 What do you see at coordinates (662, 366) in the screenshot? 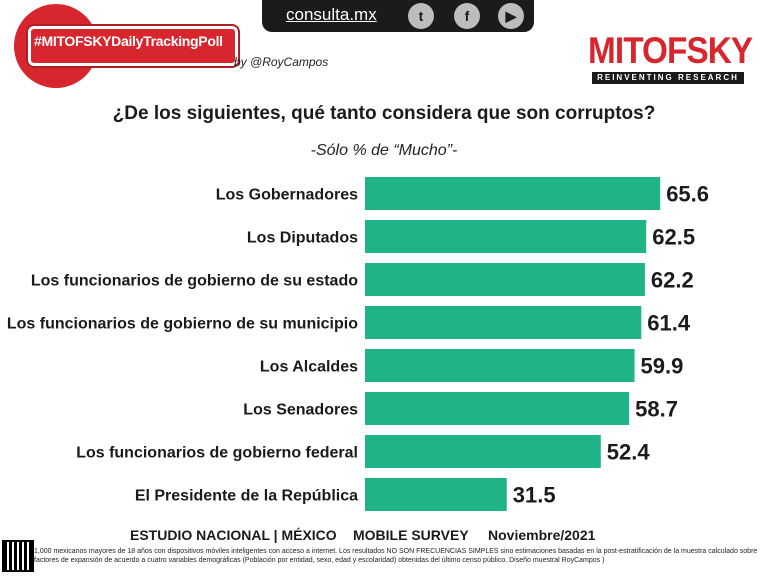
I see `value-label: 59.9` at bounding box center [662, 366].